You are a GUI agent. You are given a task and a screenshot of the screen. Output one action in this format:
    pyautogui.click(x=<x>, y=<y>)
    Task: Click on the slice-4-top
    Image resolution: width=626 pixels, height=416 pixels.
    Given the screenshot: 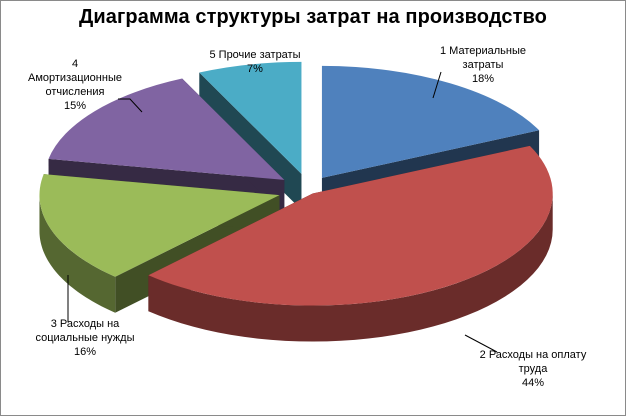 What is the action you would take?
    pyautogui.click(x=166, y=129)
    